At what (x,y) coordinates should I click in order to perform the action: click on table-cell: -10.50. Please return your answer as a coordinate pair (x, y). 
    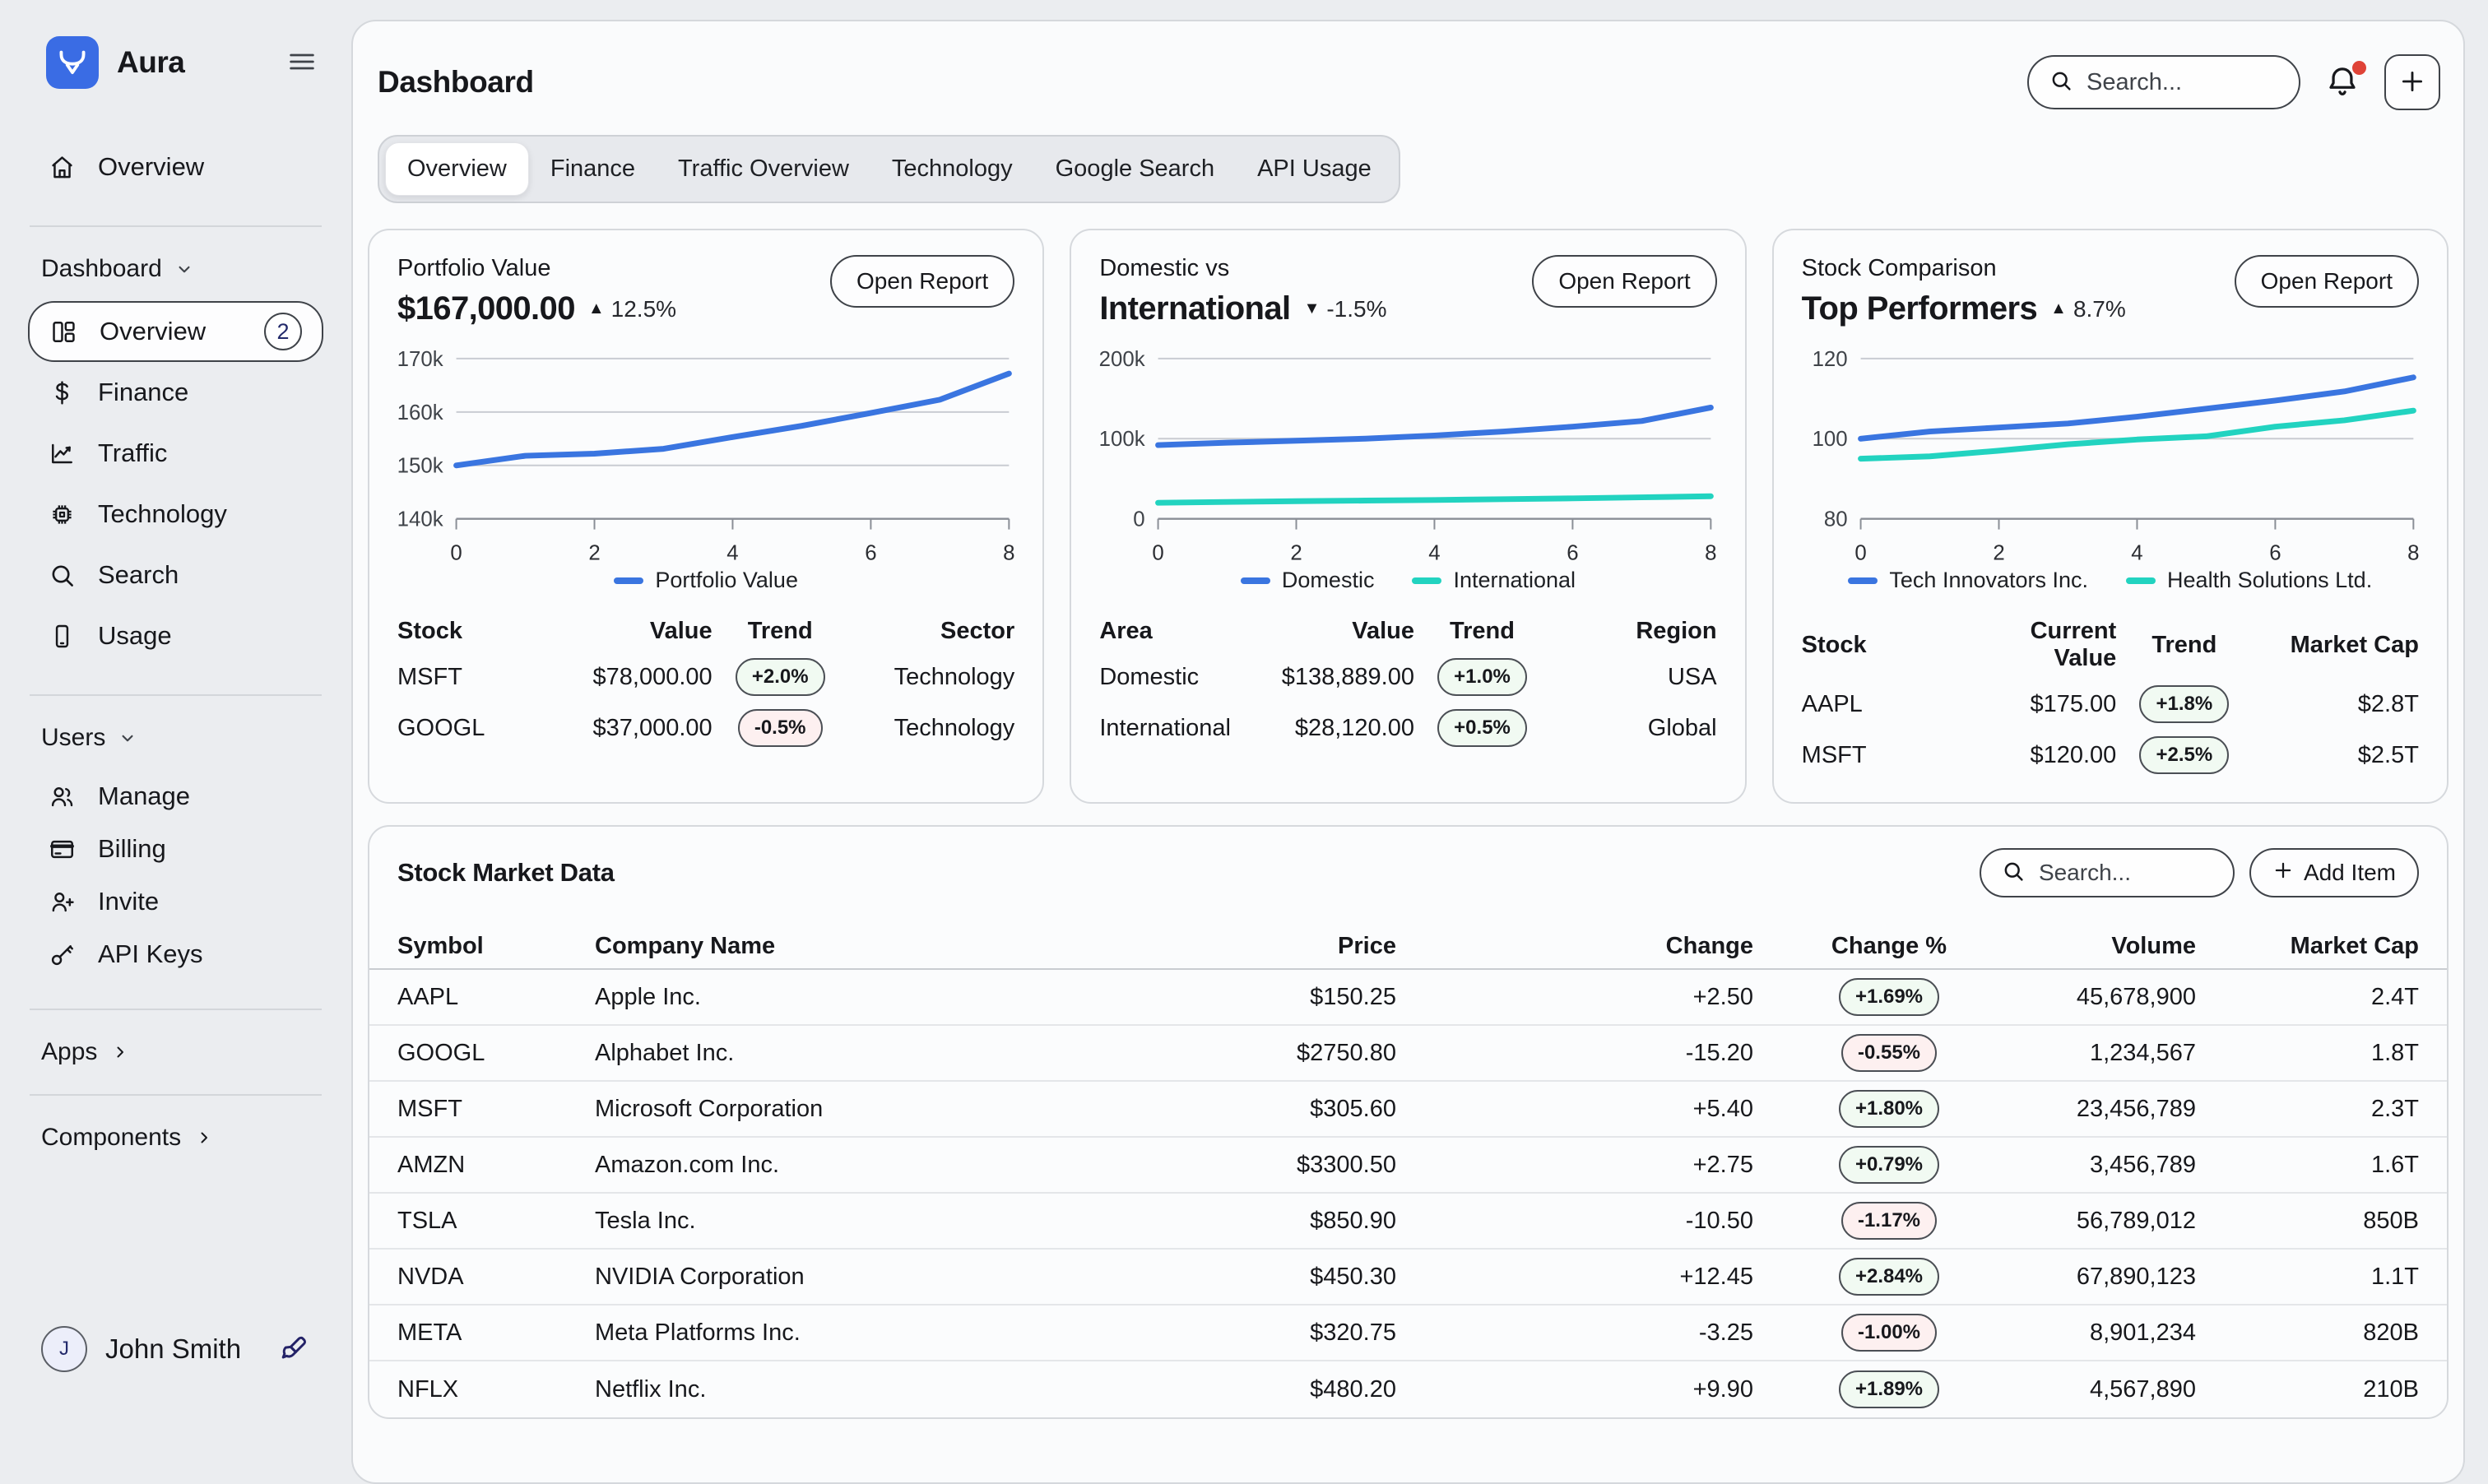
    Looking at the image, I should click on (1719, 1220).